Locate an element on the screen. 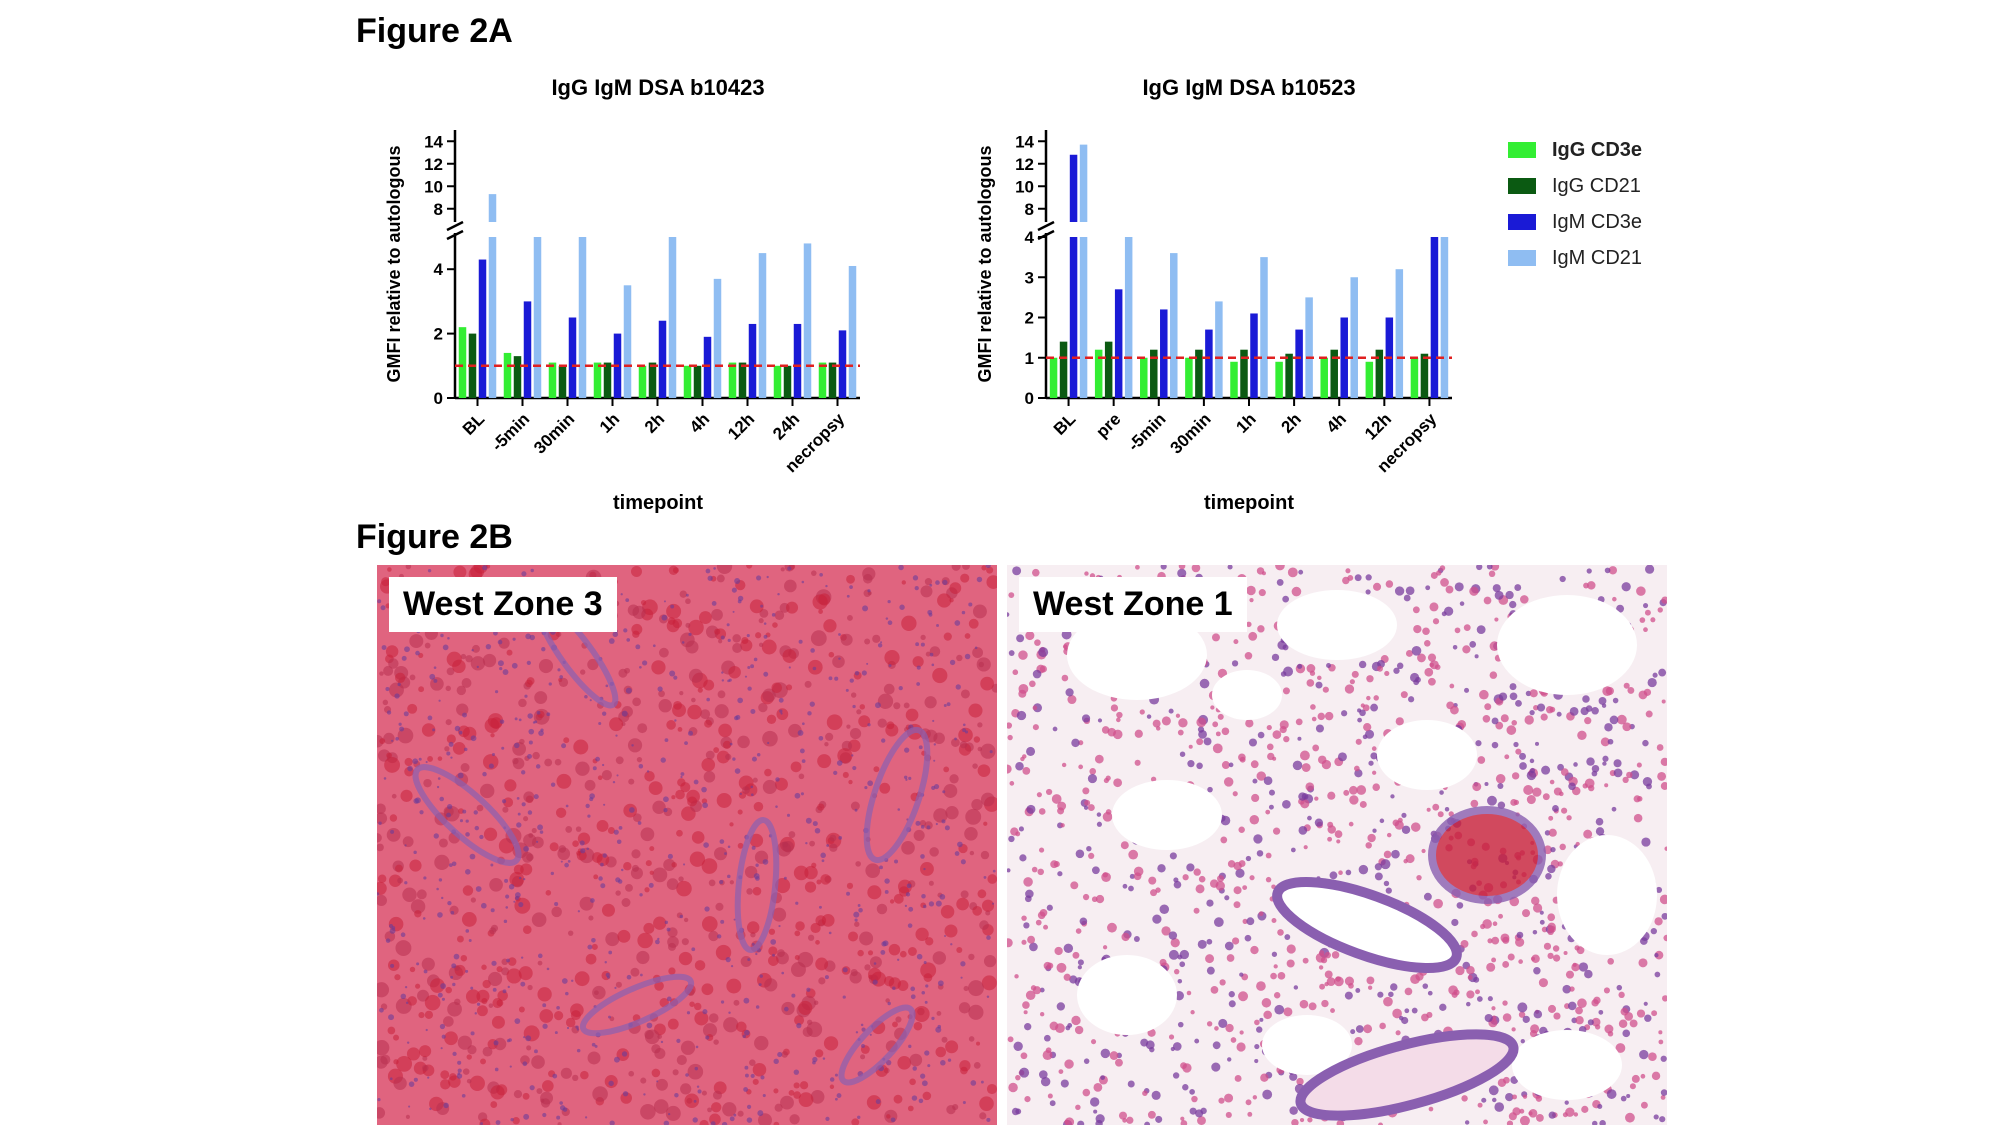  legend-swatch is located at coordinates (1522, 150).